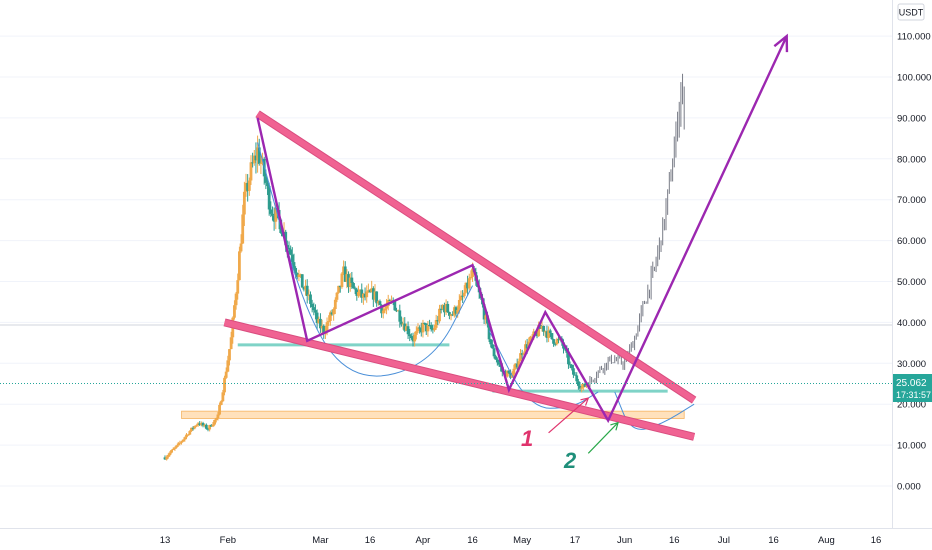  I want to click on price-axis, so click(912, 275).